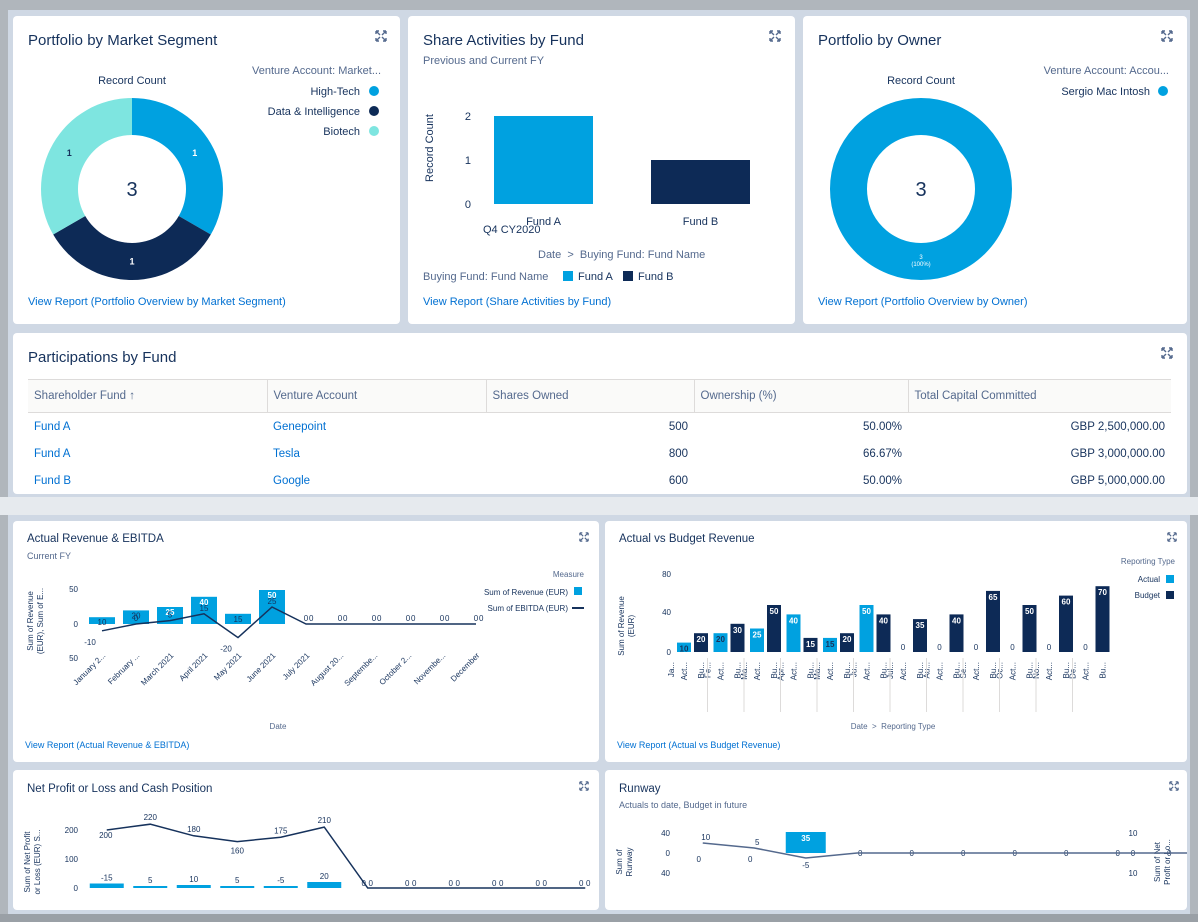  What do you see at coordinates (148, 396) in the screenshot?
I see `column-header-shareholder-fund: Shareholder Fund ↑` at bounding box center [148, 396].